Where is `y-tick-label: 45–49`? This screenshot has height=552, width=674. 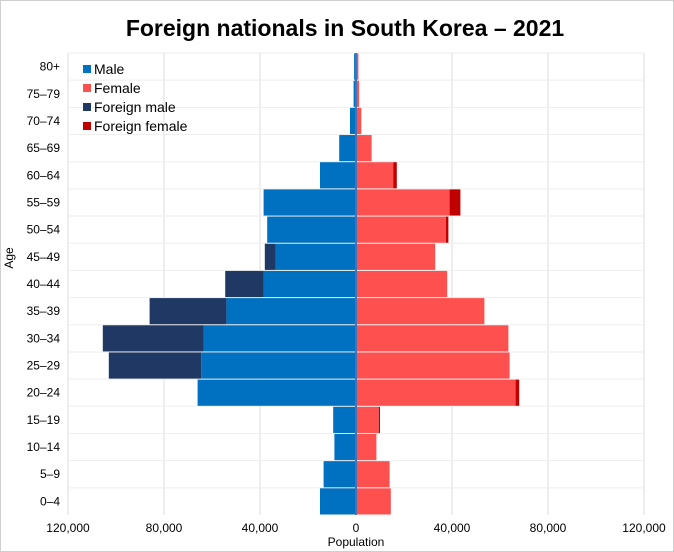 y-tick-label: 45–49 is located at coordinates (44, 257).